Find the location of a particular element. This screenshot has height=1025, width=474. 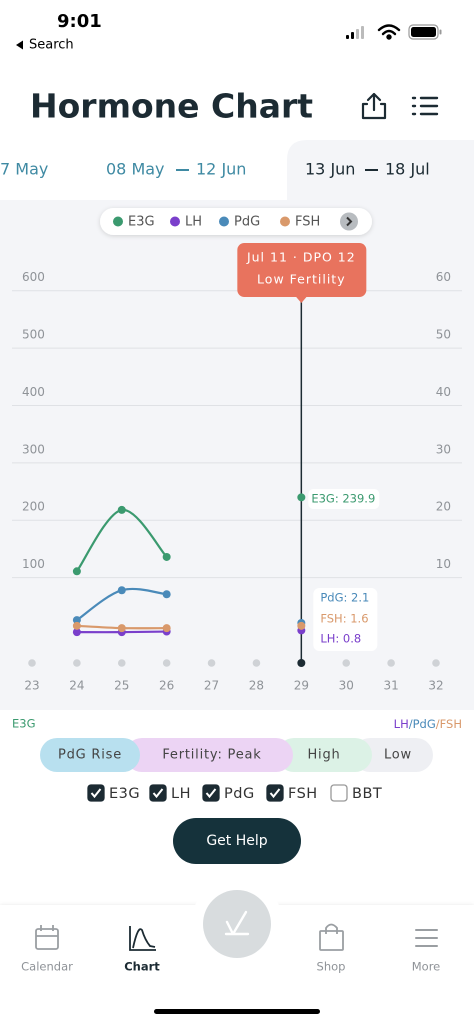

x-tick-label: 32 is located at coordinates (435, 686).